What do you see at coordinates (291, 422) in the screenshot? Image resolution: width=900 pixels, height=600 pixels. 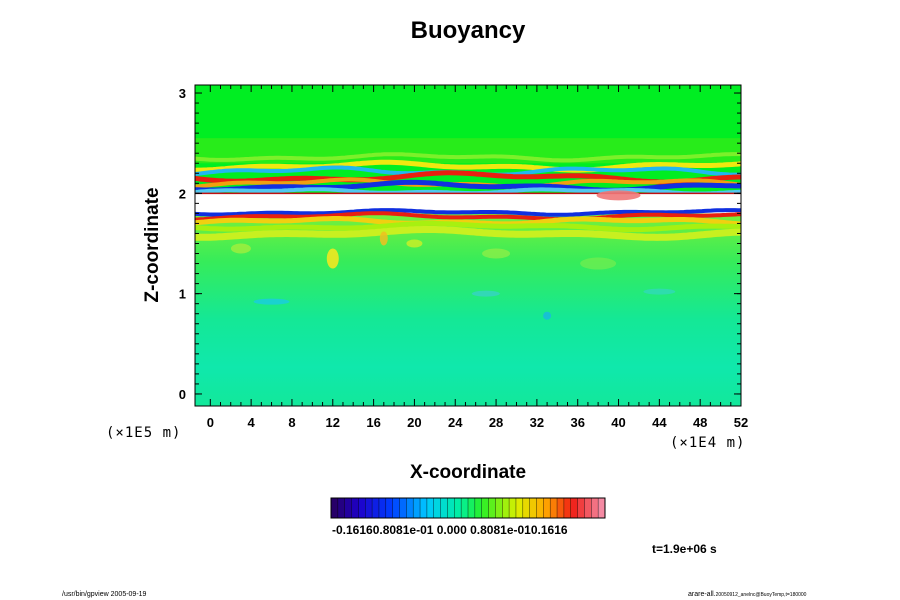 I see `x-tick-label: 8` at bounding box center [291, 422].